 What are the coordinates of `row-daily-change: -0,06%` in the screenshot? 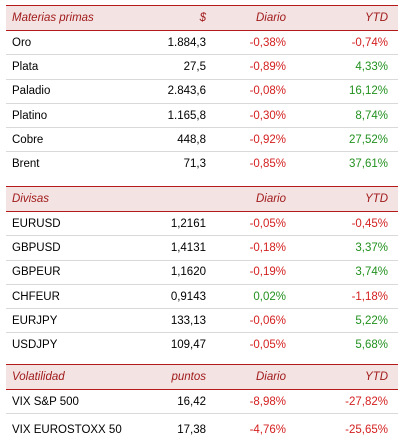 It's located at (267, 320).